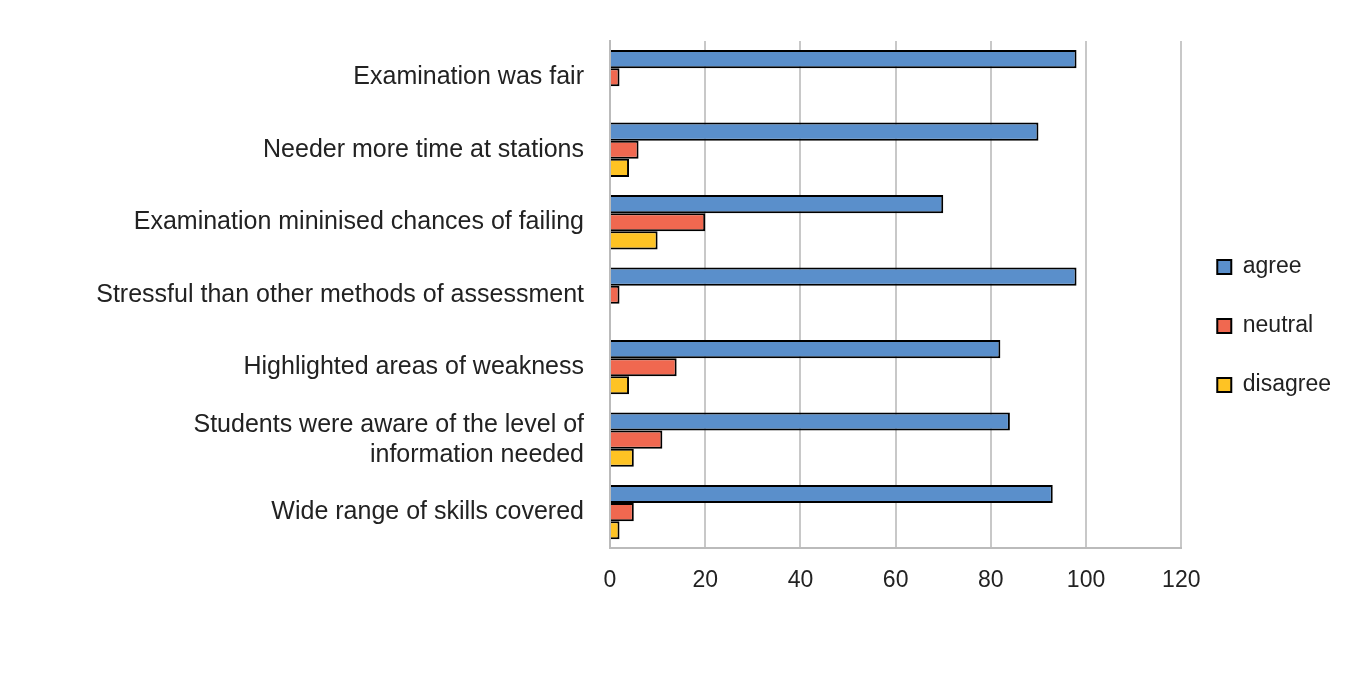  I want to click on y-tick-label: Examination was fair, so click(468, 75).